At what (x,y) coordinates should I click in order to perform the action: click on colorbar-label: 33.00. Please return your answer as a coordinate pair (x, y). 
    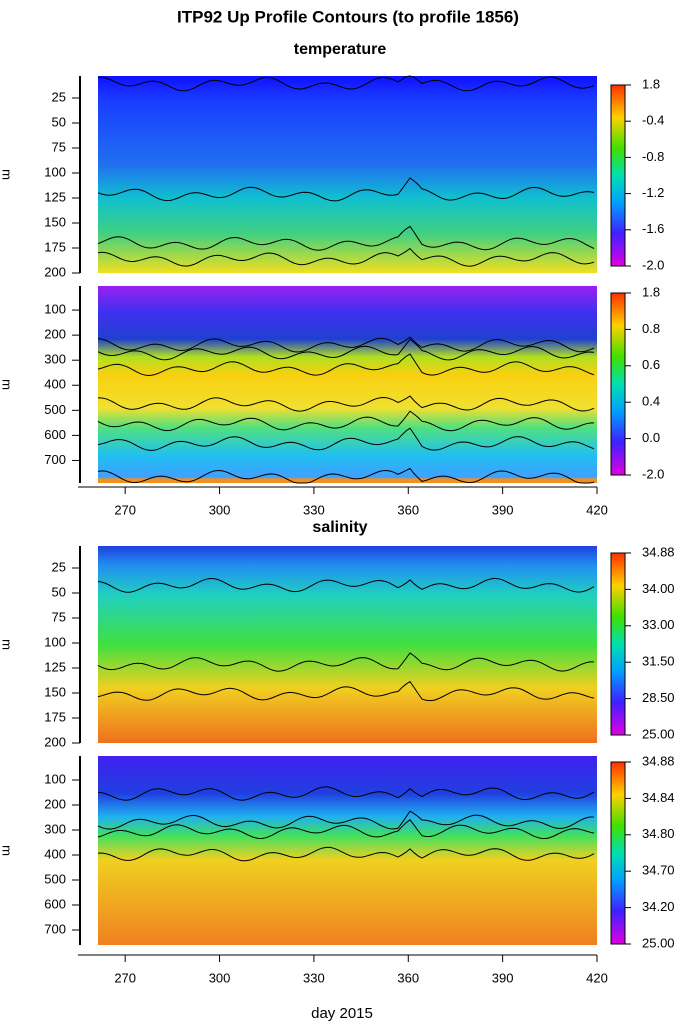
    Looking at the image, I should click on (658, 624).